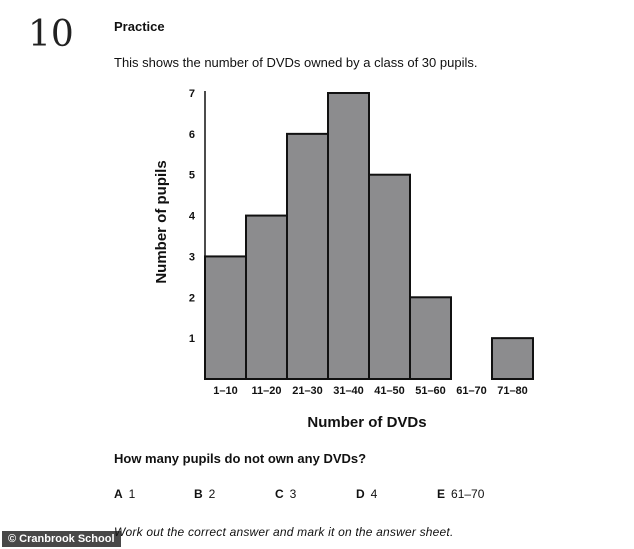  I want to click on y-tick-label-3: 3, so click(192, 257).